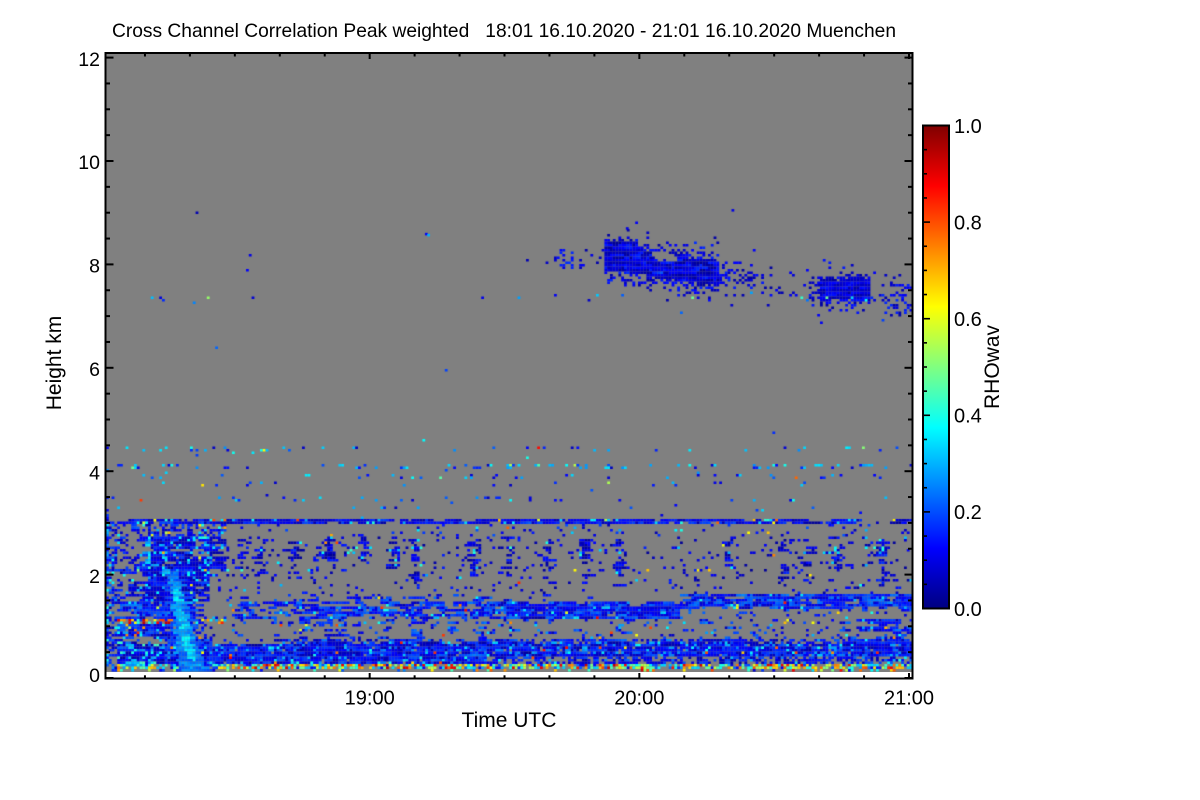  What do you see at coordinates (94, 267) in the screenshot?
I see `svg-text: 8` at bounding box center [94, 267].